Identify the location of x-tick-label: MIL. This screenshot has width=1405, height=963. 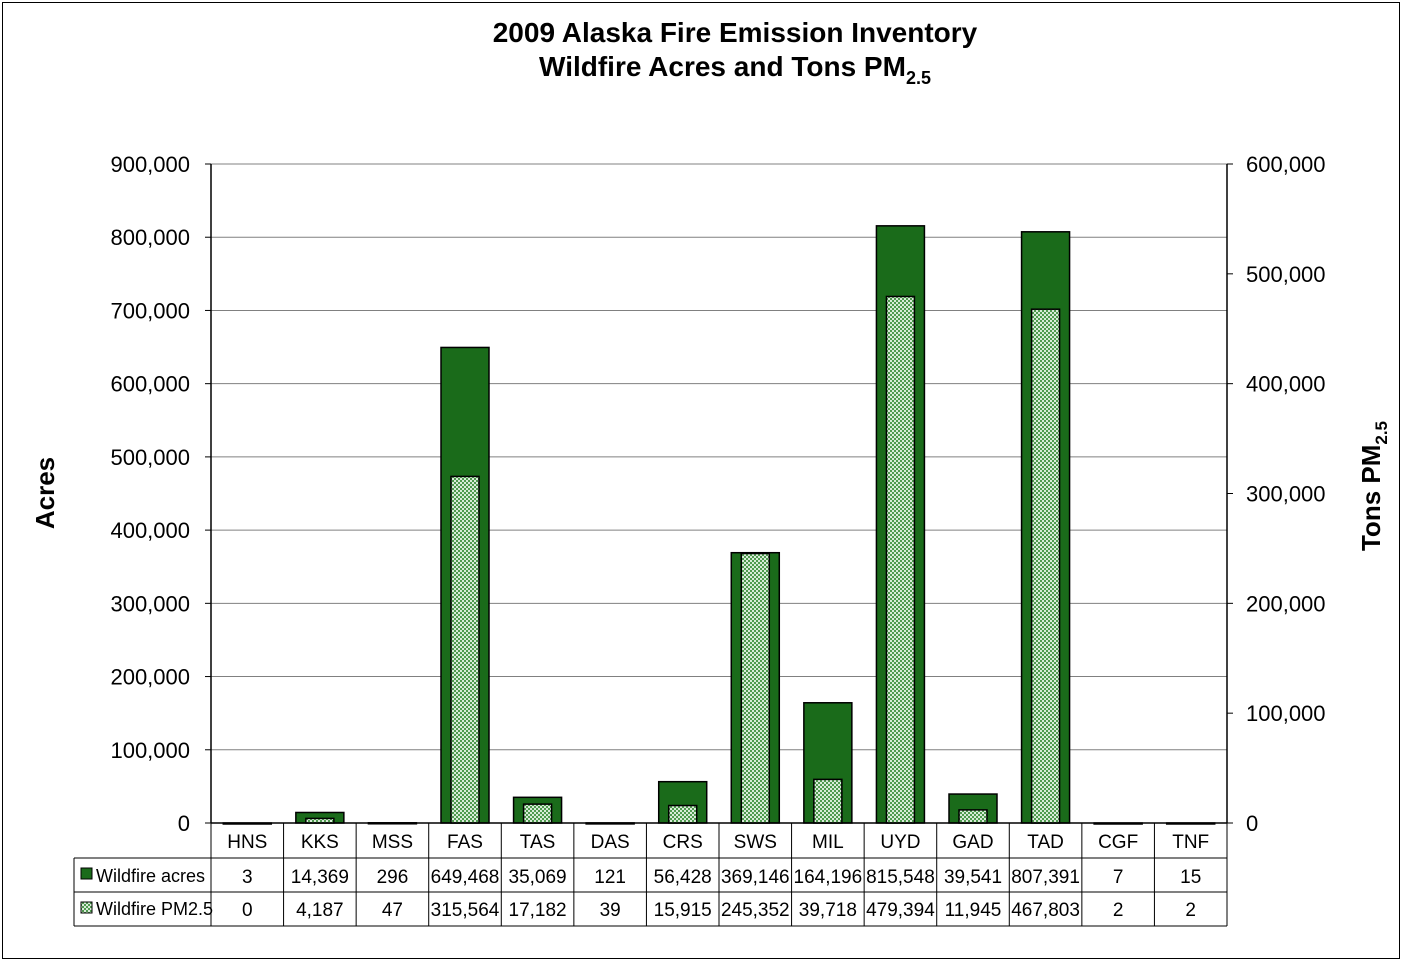
(828, 842).